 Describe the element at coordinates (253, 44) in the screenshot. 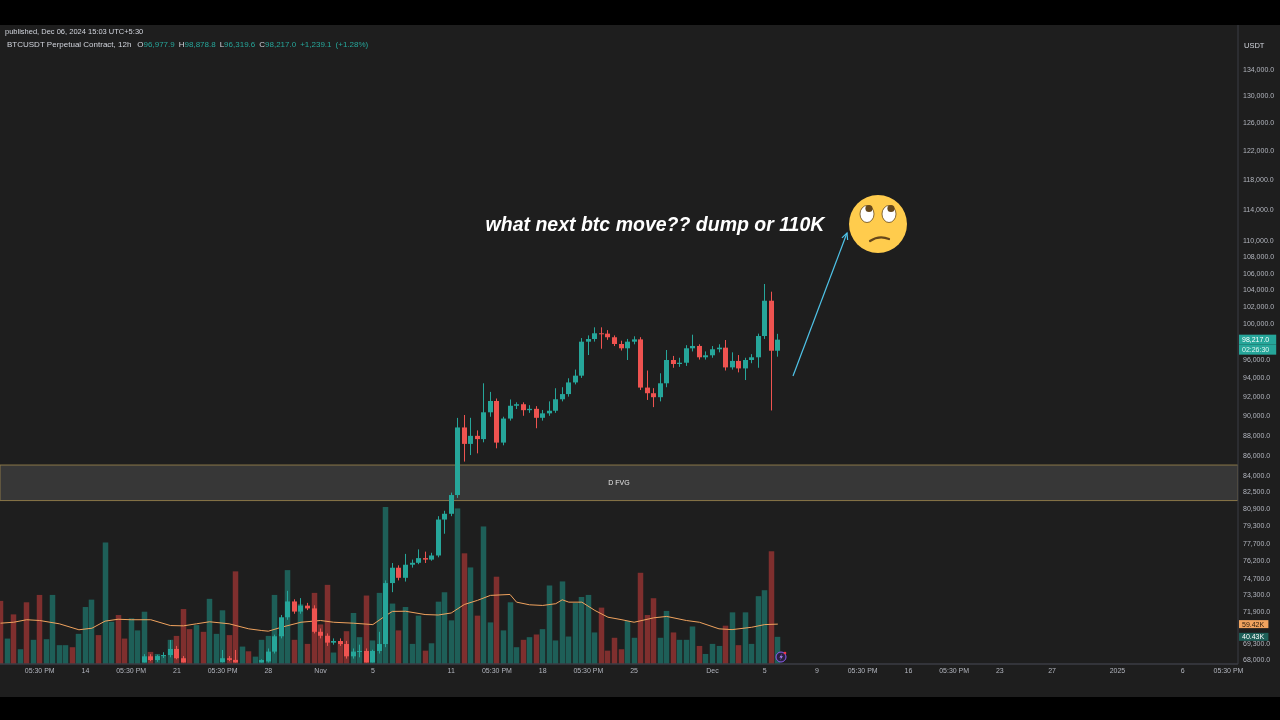

I see `text: O96,977.9 H98,878.8 L96,319.6 C98,217.0 +1,239.1 (+1.28%)` at that location.